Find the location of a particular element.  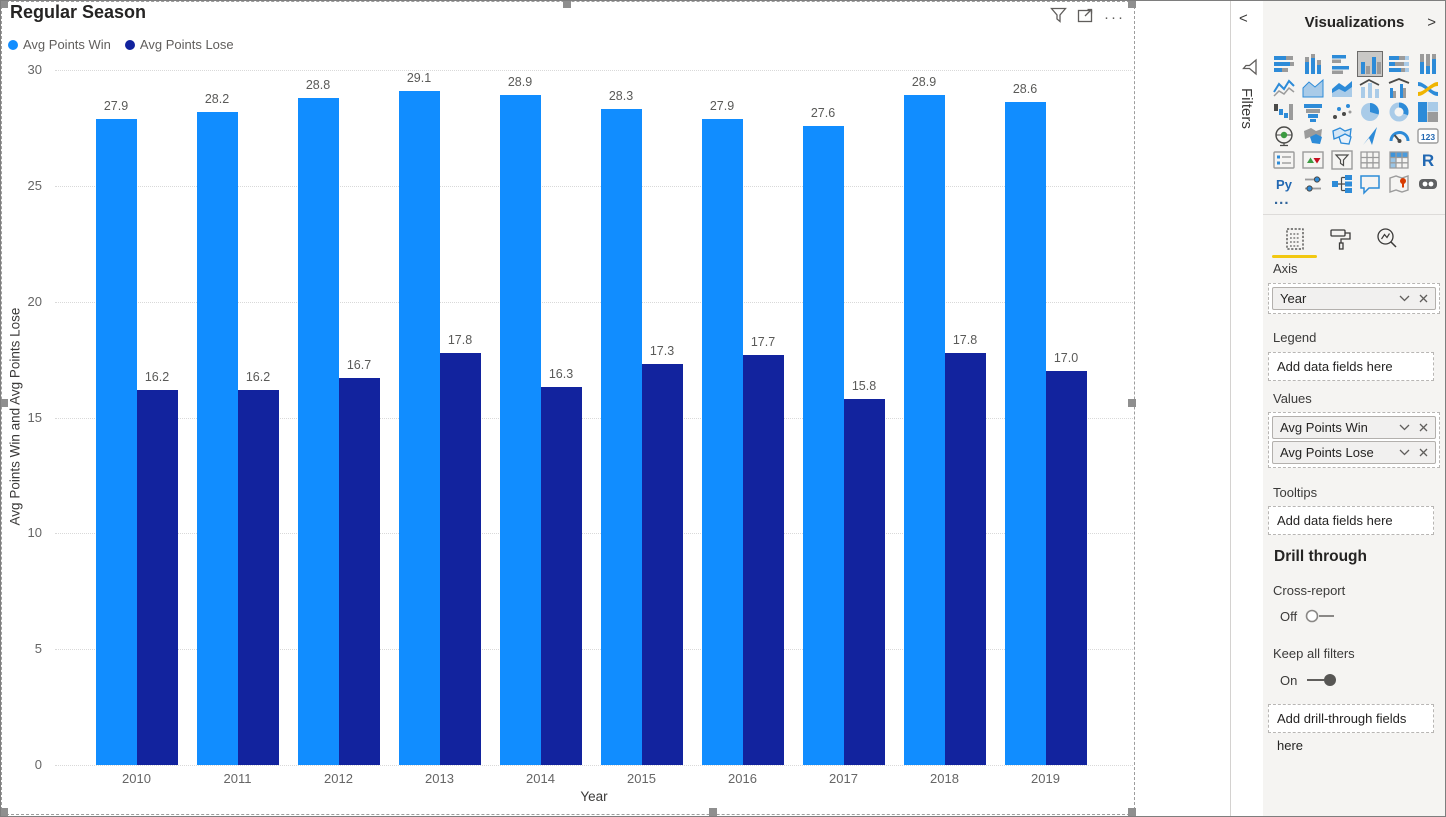

key-influencers-icon is located at coordinates (1313, 184).